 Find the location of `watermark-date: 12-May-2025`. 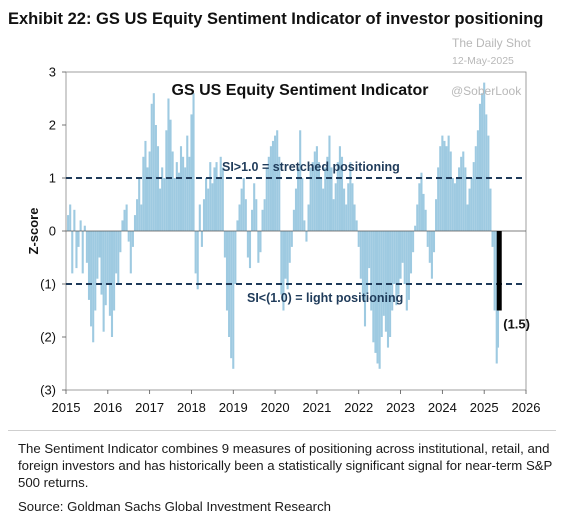

watermark-date: 12-May-2025 is located at coordinates (483, 61).